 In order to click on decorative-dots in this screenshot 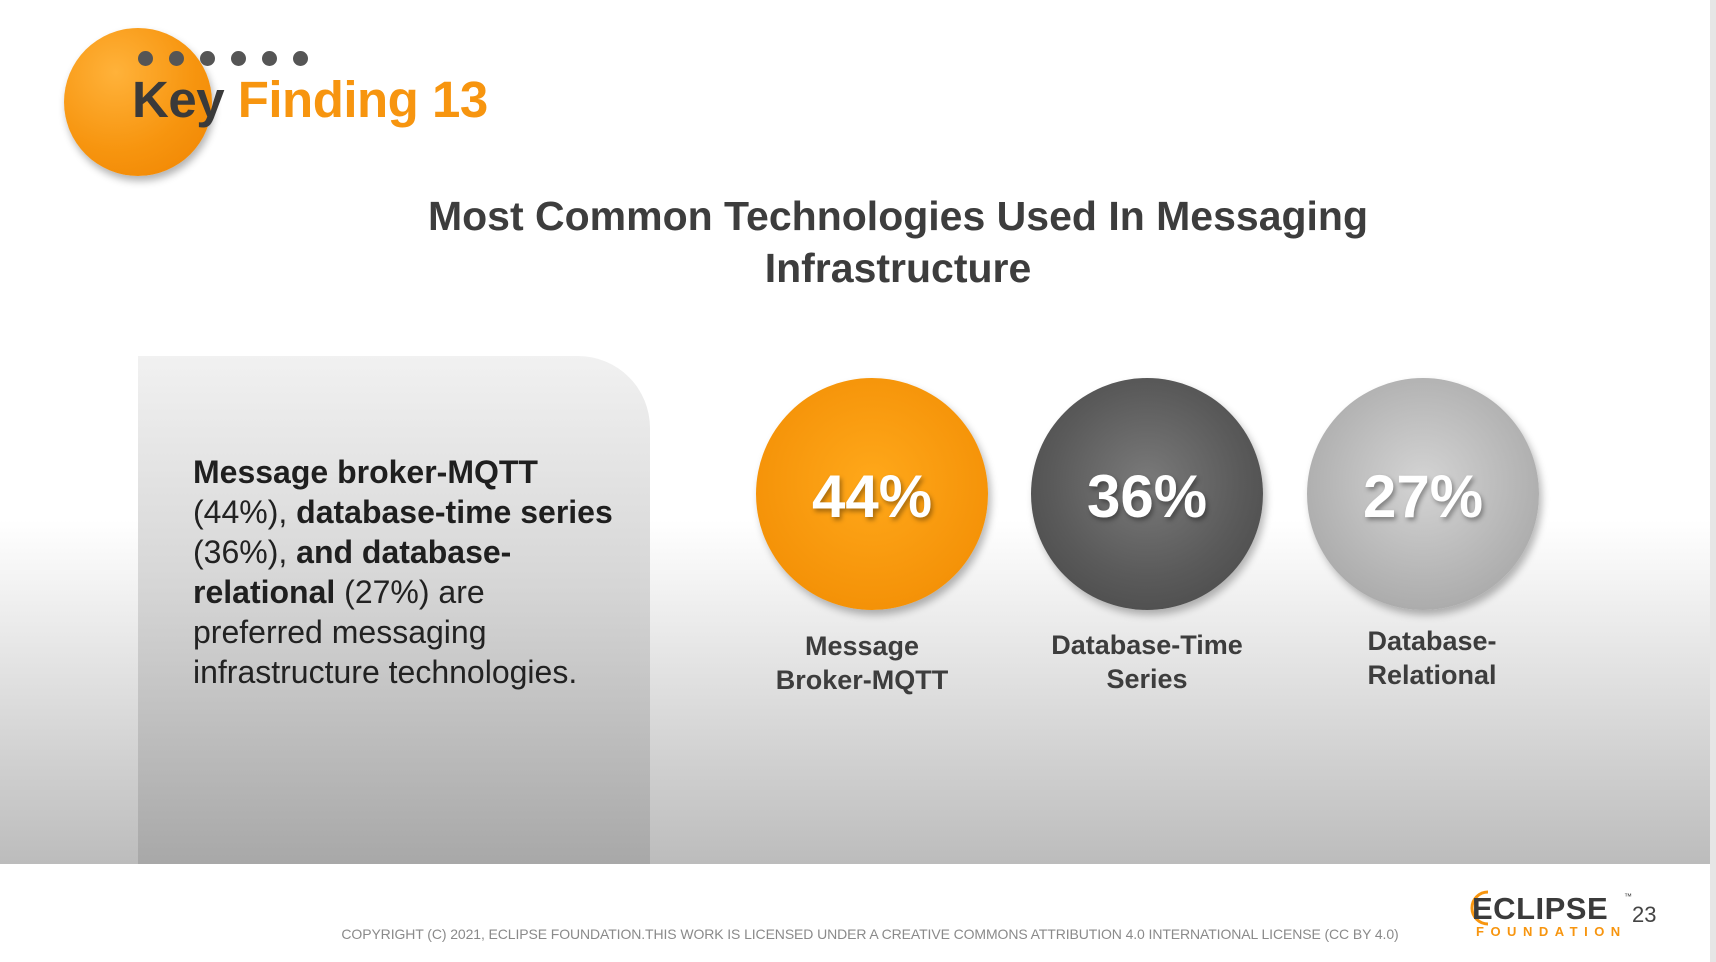, I will do `click(223, 58)`.